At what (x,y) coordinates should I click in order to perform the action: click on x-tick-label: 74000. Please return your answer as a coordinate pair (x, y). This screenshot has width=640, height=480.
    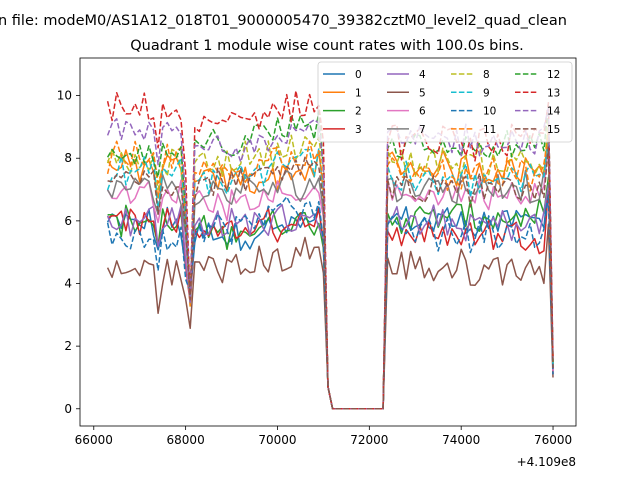
    Looking at the image, I should click on (461, 440).